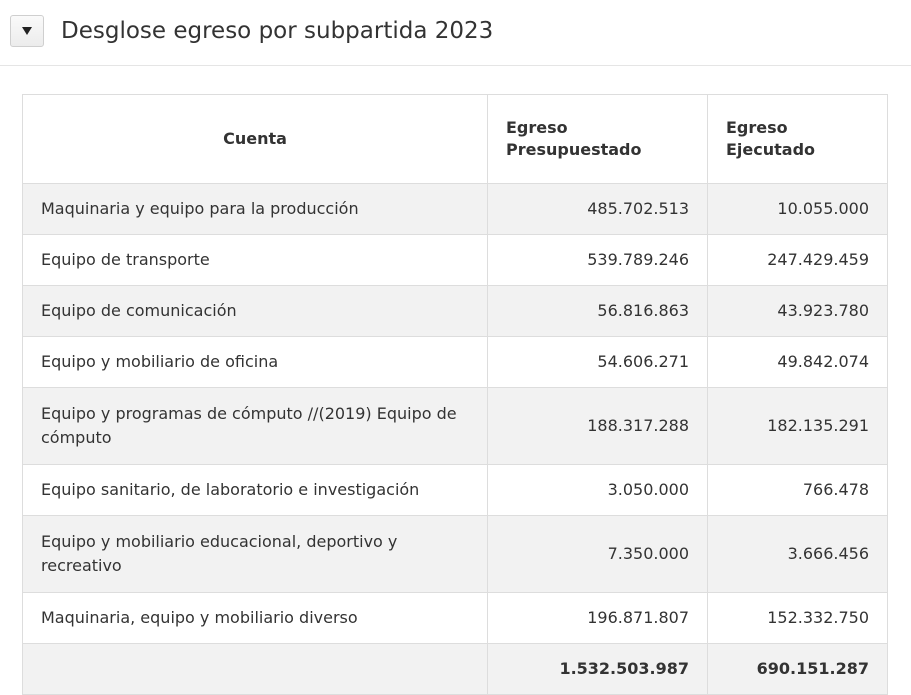  I want to click on cell-presupuestado: 485.702.513, so click(597, 209).